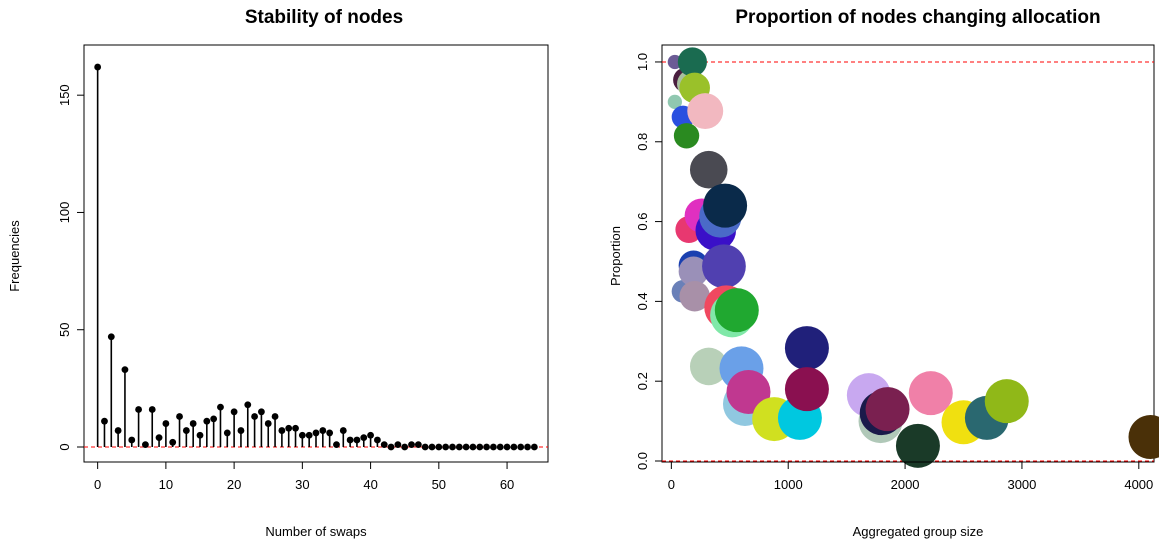 The height and width of the screenshot is (545, 1159). I want to click on y-tick-label: 0.0, so click(642, 461).